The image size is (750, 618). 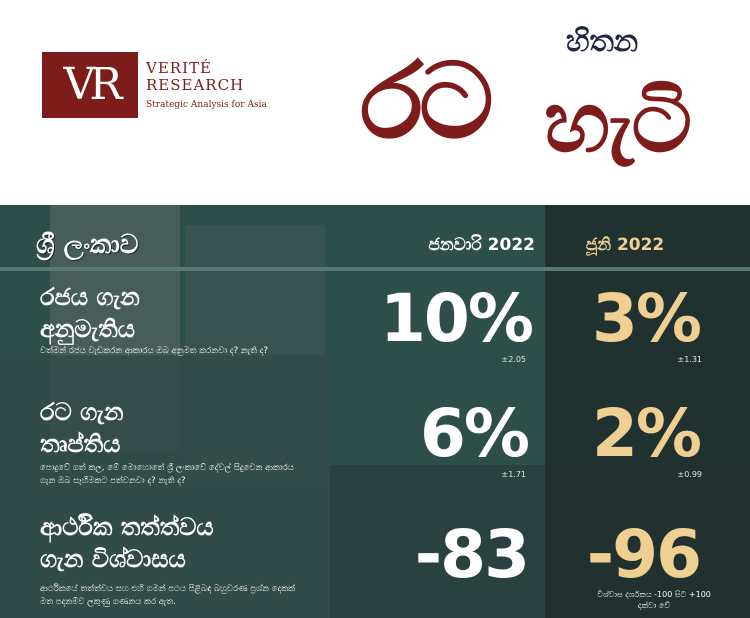 What do you see at coordinates (113, 559) in the screenshot?
I see `row-title-line2: ගැන විශ්වාසය` at bounding box center [113, 559].